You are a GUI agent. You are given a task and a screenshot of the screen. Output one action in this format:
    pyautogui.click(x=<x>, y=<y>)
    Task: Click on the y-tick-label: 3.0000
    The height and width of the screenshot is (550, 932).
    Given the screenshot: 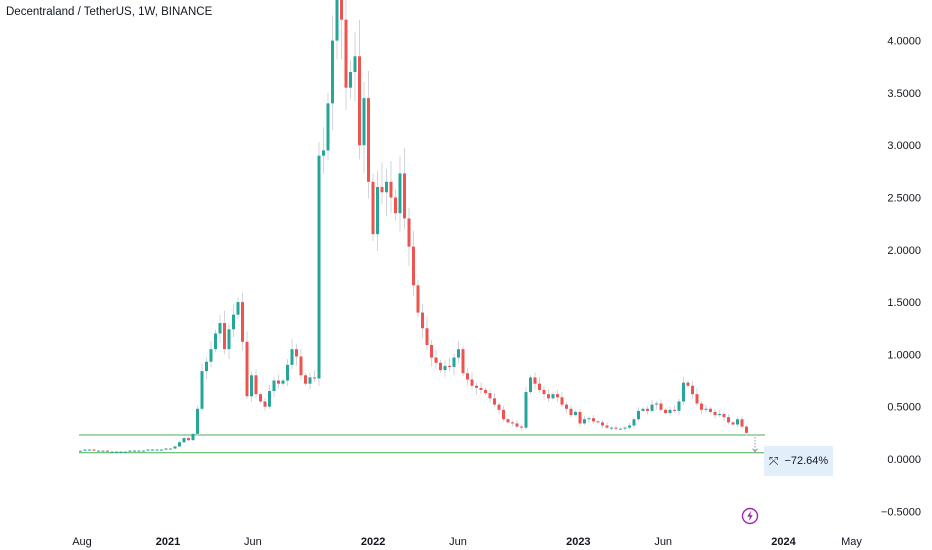 What is the action you would take?
    pyautogui.click(x=904, y=146)
    